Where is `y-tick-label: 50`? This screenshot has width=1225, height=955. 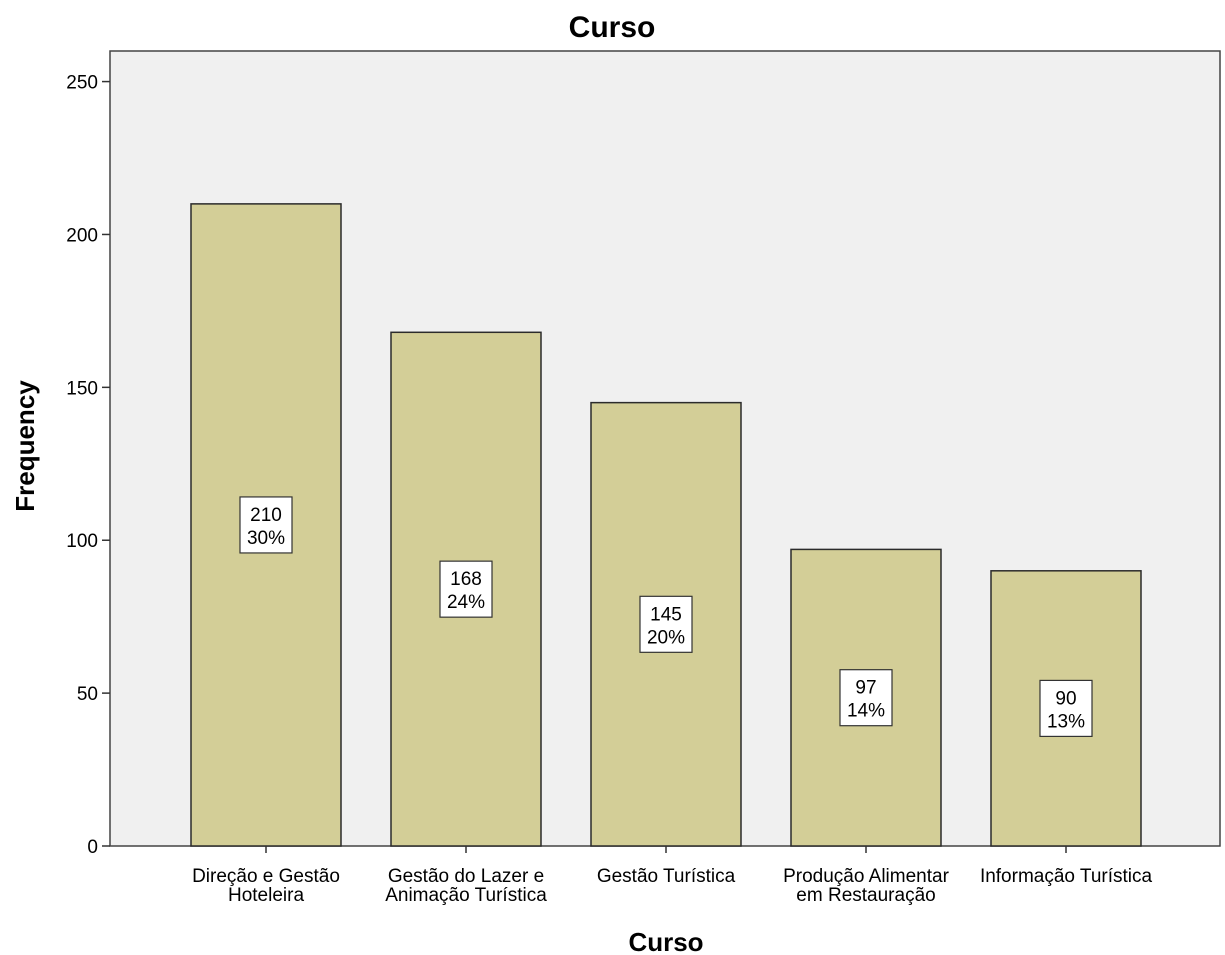
y-tick-label: 50 is located at coordinates (87, 694).